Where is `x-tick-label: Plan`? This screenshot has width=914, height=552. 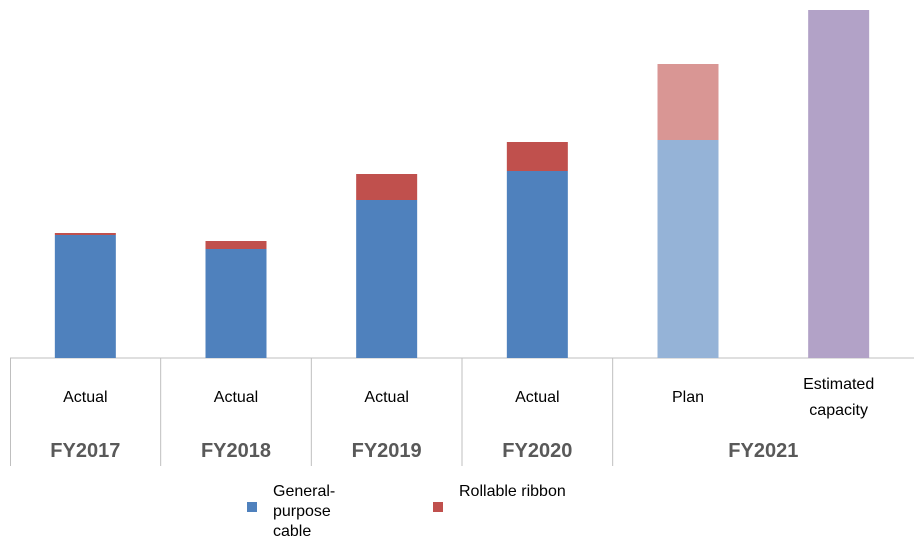
x-tick-label: Plan is located at coordinates (688, 397).